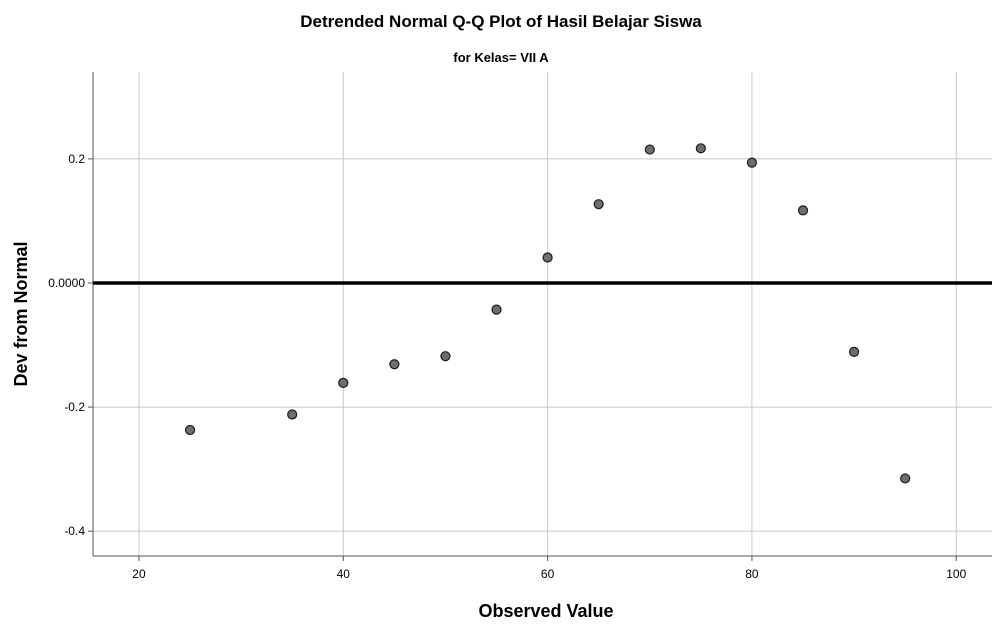 The width and height of the screenshot is (992, 625). Describe the element at coordinates (548, 574) in the screenshot. I see `x-tick-label: 60` at that location.